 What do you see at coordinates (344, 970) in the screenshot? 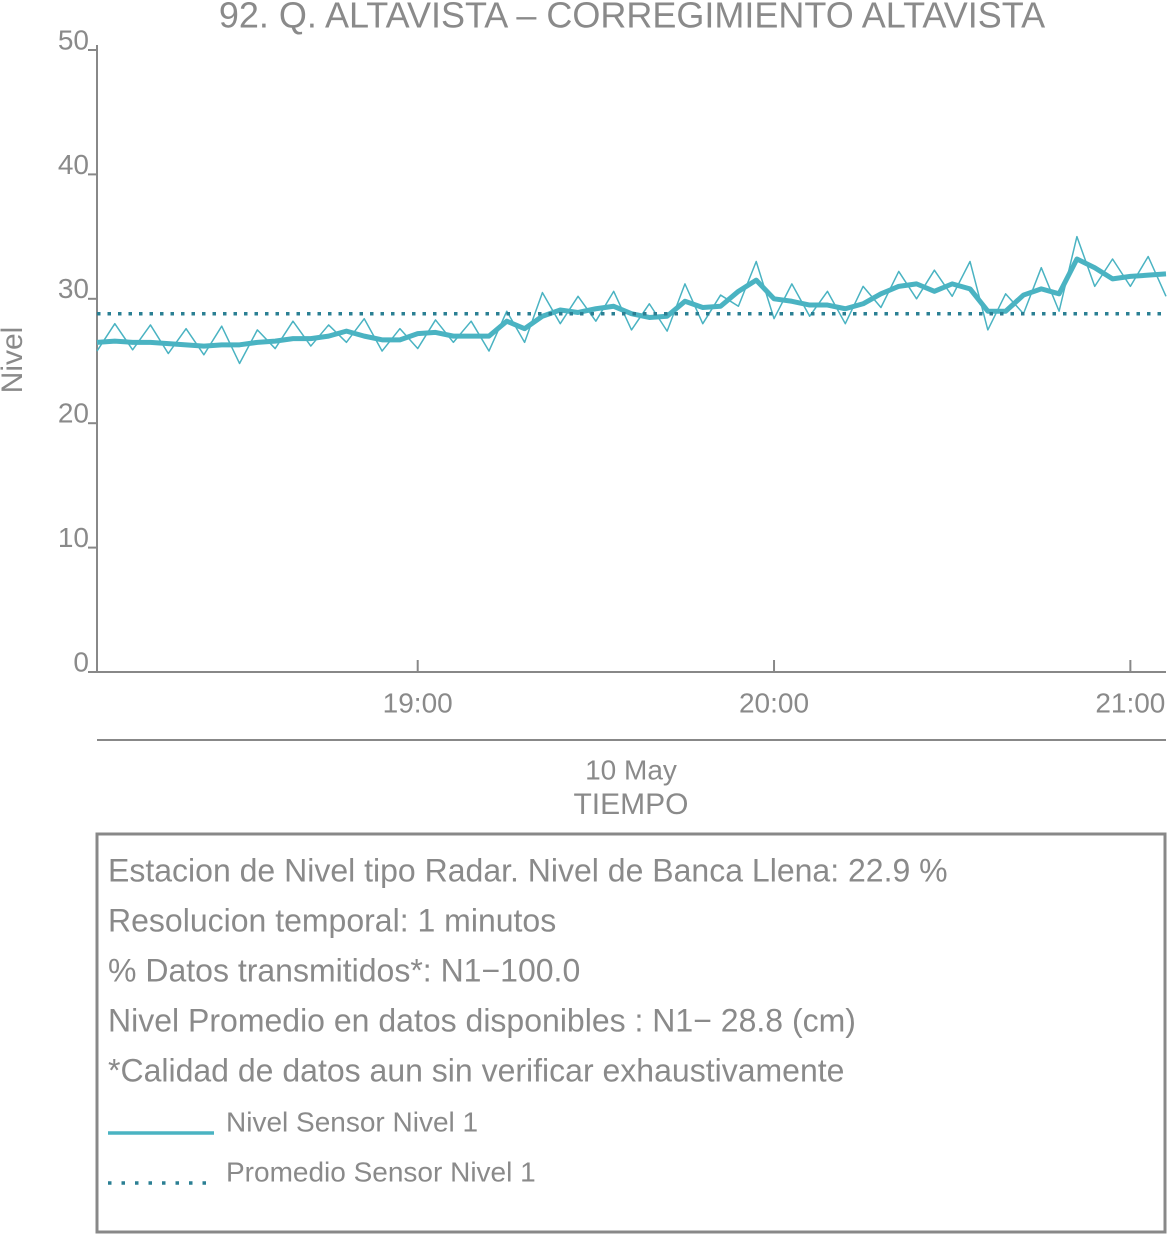
I see `note: % Datos transmitidos*: N1−100.0` at bounding box center [344, 970].